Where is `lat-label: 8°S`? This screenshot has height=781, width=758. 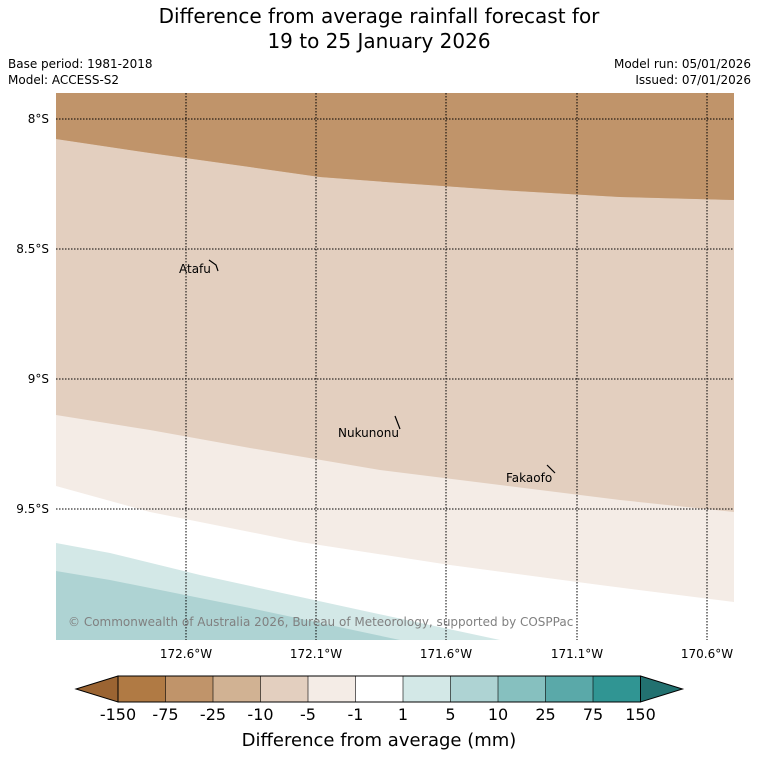
lat-label: 8°S is located at coordinates (38, 119).